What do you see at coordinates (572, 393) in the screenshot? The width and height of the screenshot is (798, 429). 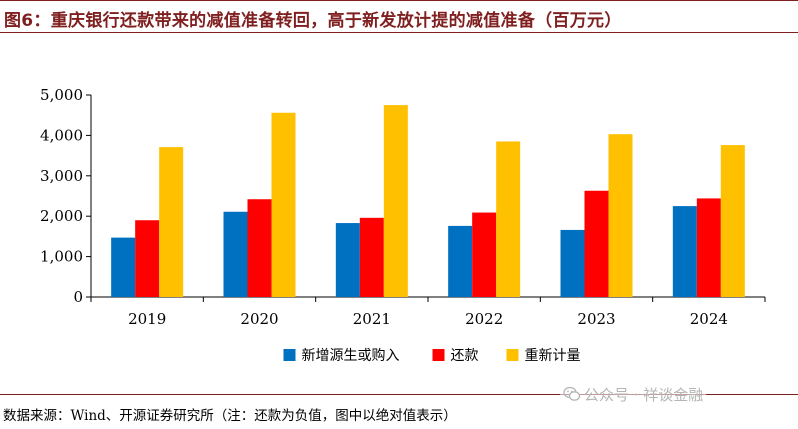 I see `wechat-icon` at bounding box center [572, 393].